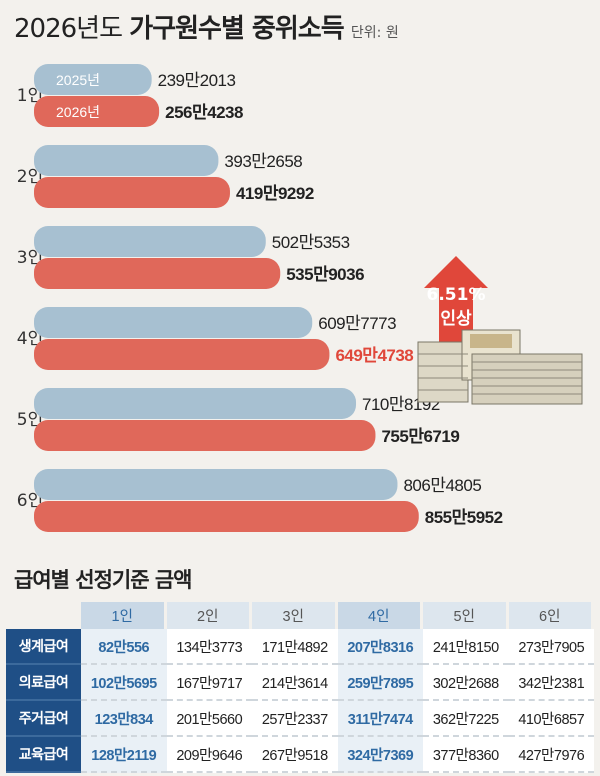 The height and width of the screenshot is (776, 600). I want to click on table-cell: 273만7905, so click(551, 647).